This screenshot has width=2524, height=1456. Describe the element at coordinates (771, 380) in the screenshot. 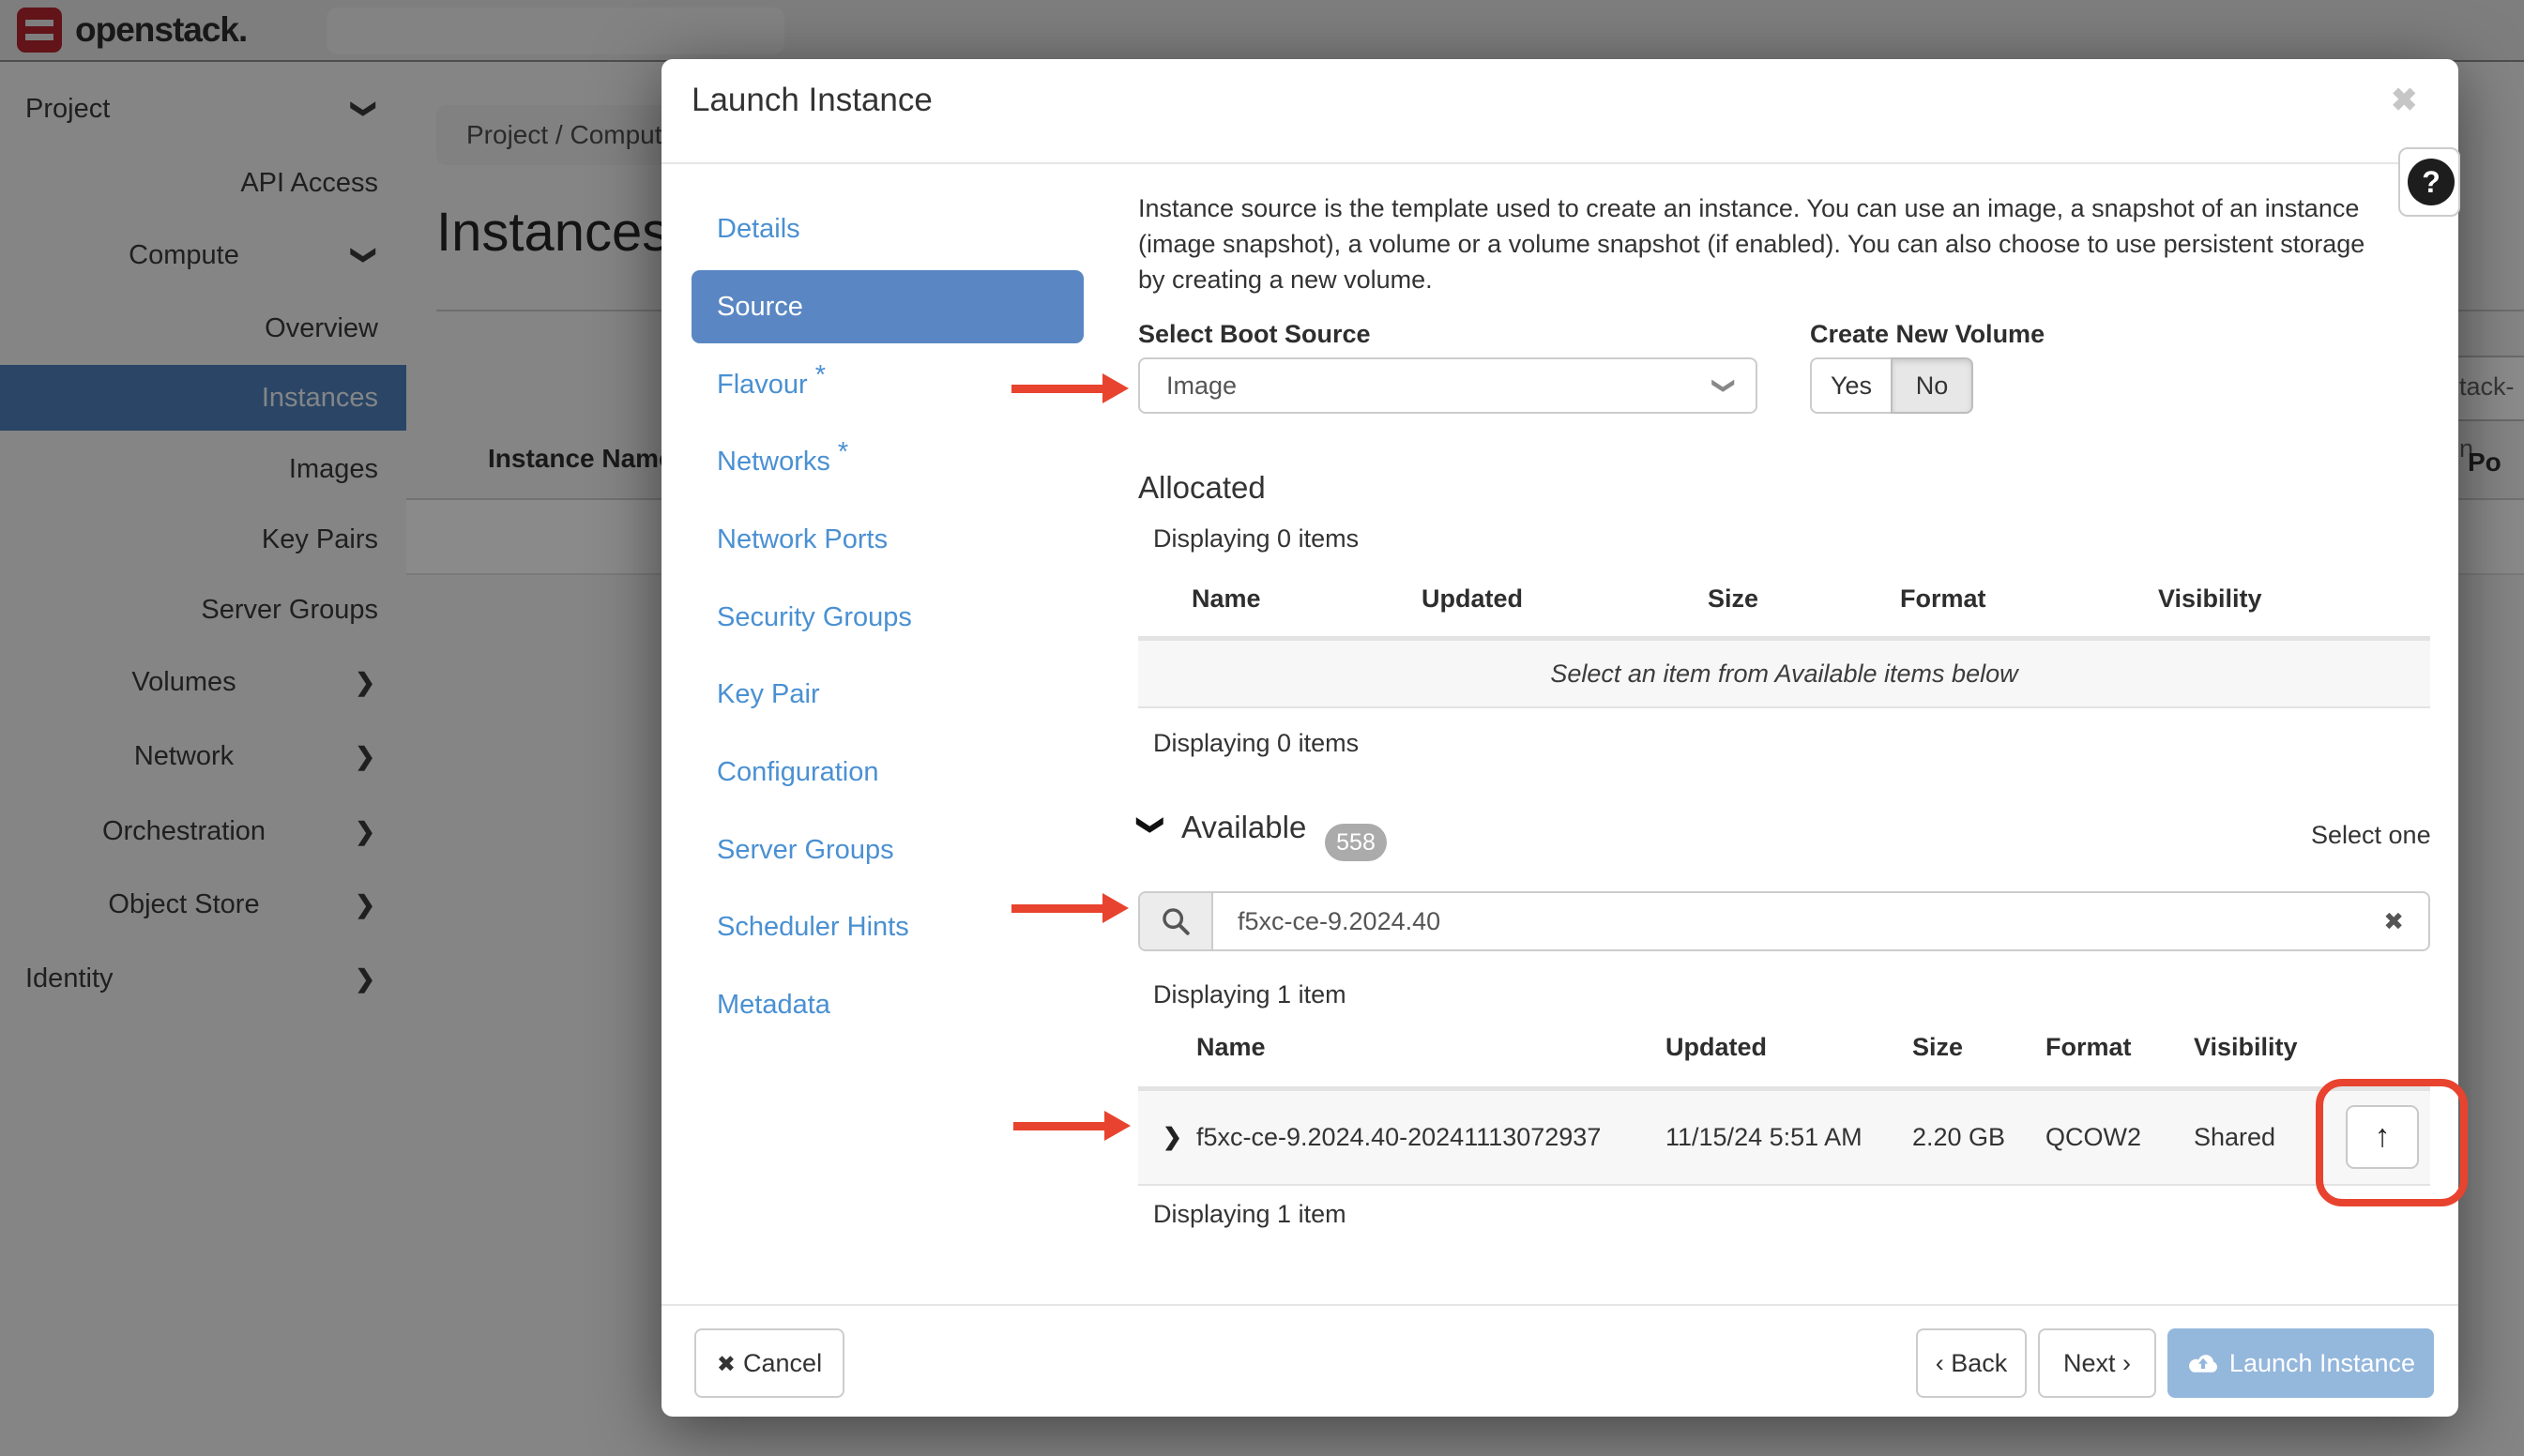

I see `tab-flavour: Flavour *` at that location.